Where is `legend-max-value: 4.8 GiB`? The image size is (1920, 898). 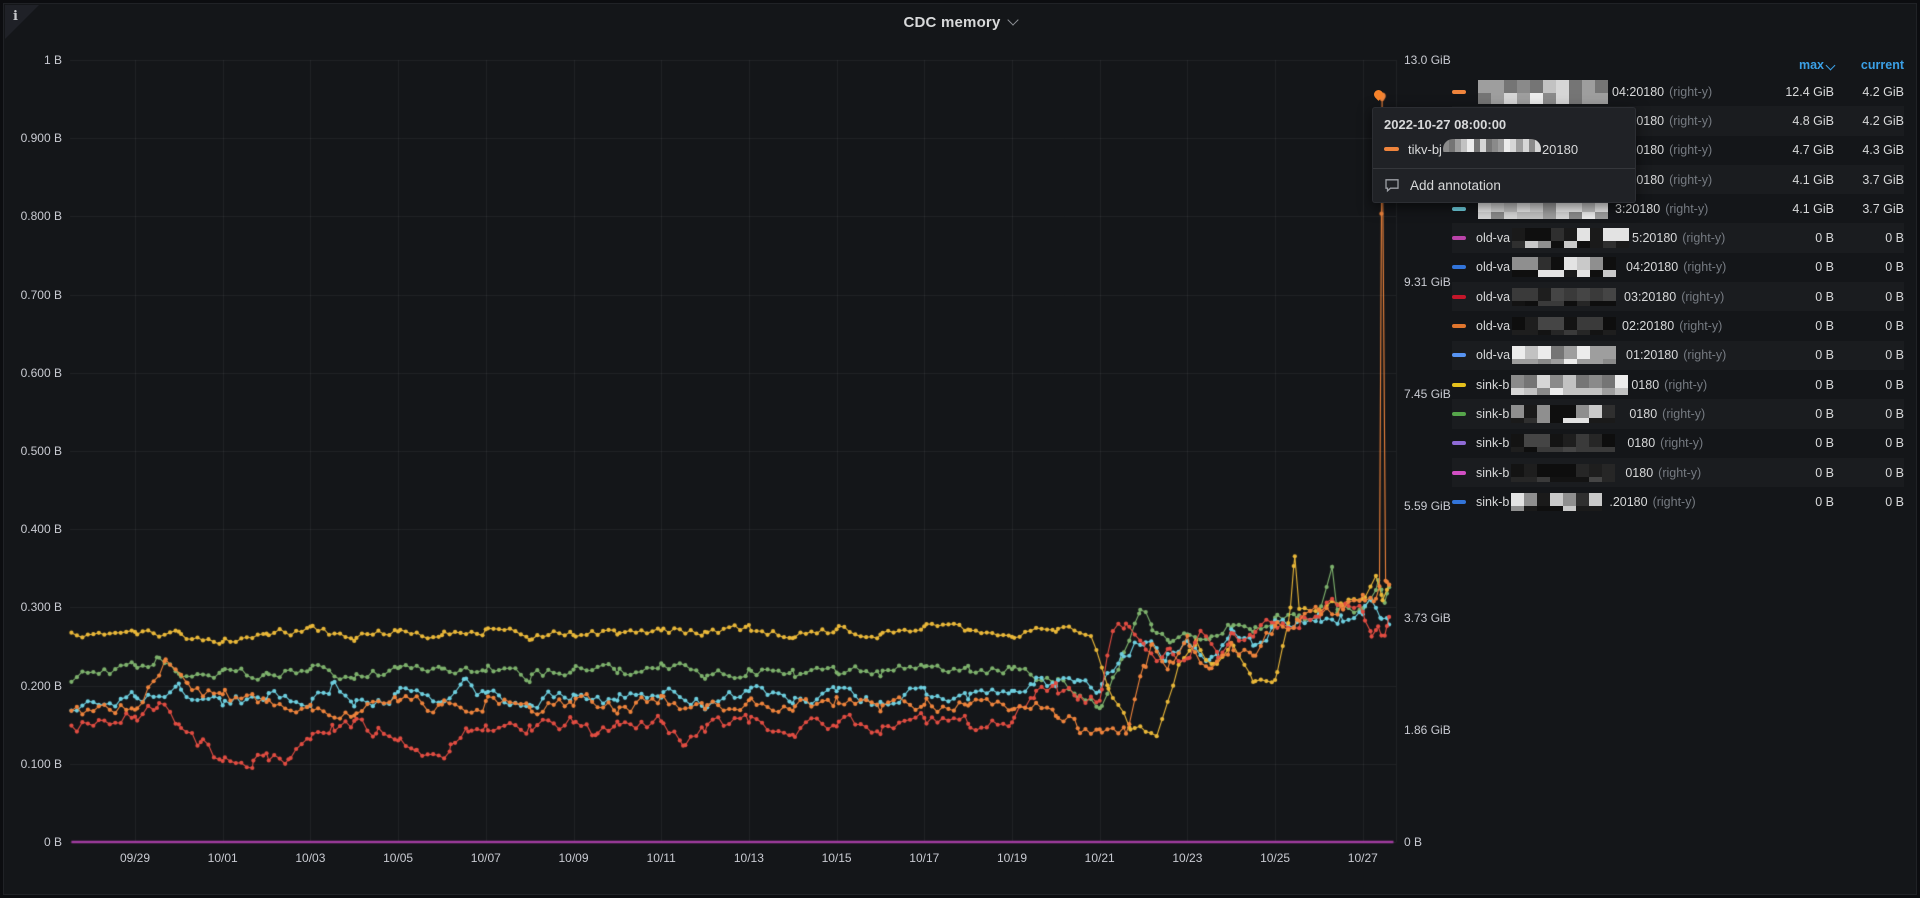
legend-max-value: 4.8 GiB is located at coordinates (1813, 120).